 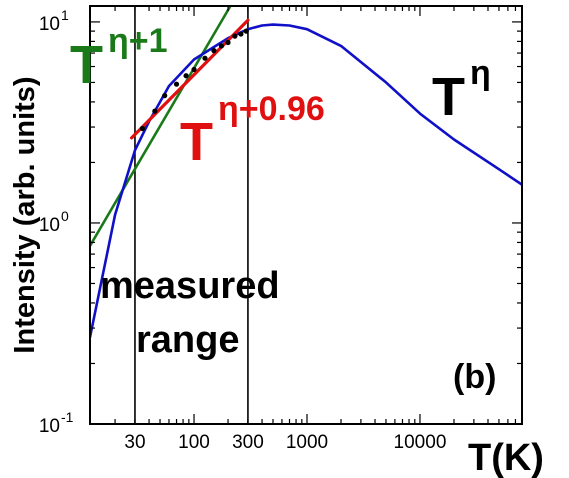 I want to click on y-tick-exponent: 0, so click(x=65, y=216).